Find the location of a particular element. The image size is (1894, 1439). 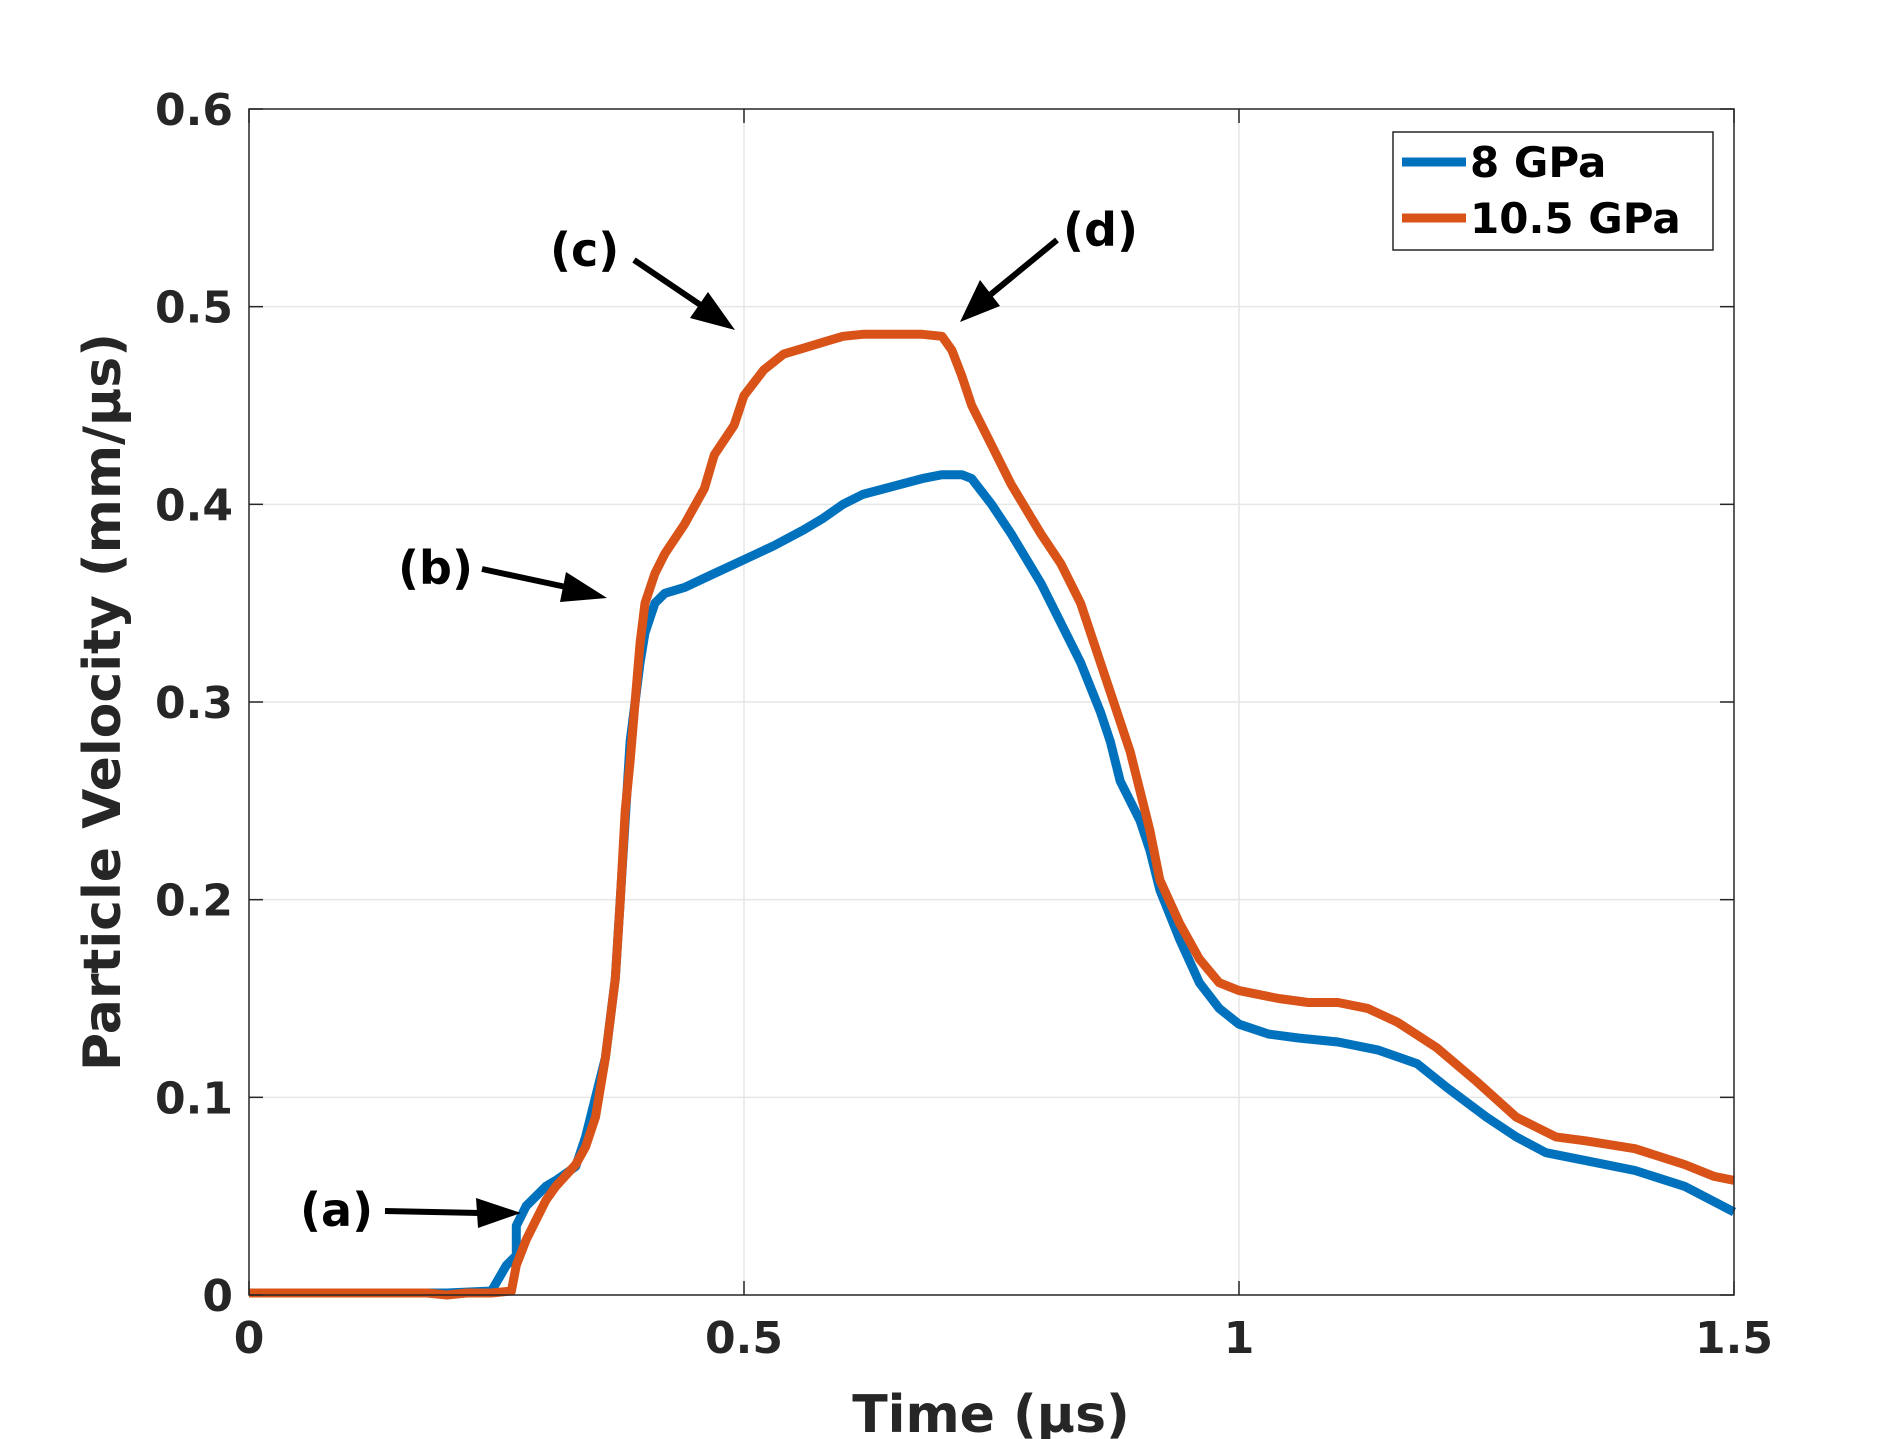

annotation-c-arrow-shaft is located at coordinates (668, 283).